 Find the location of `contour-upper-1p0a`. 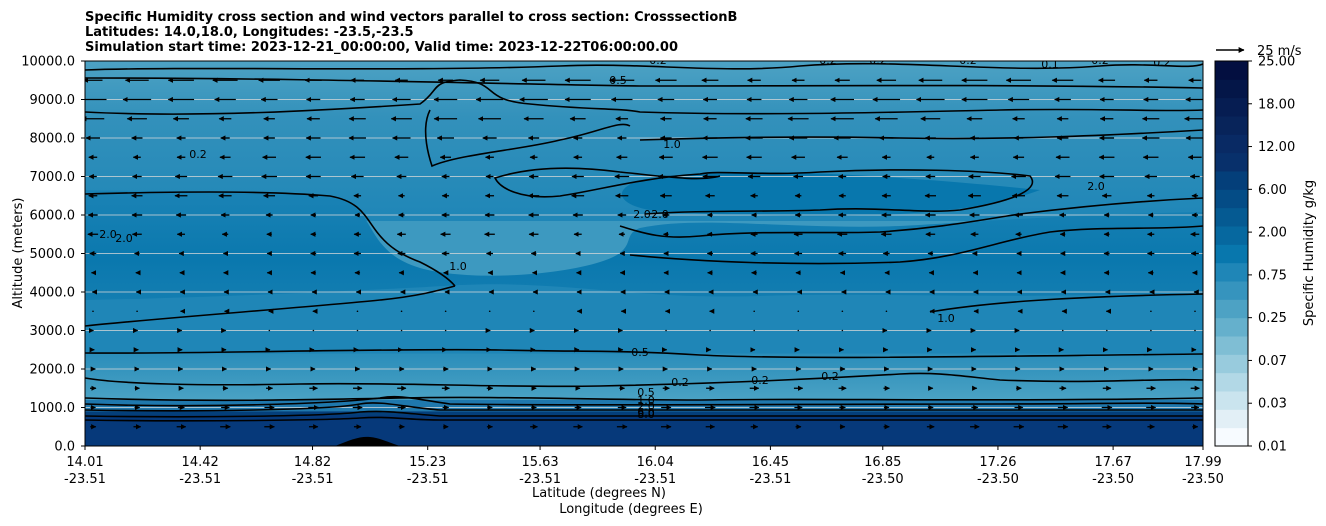

contour-upper-1p0a is located at coordinates (644, 97).